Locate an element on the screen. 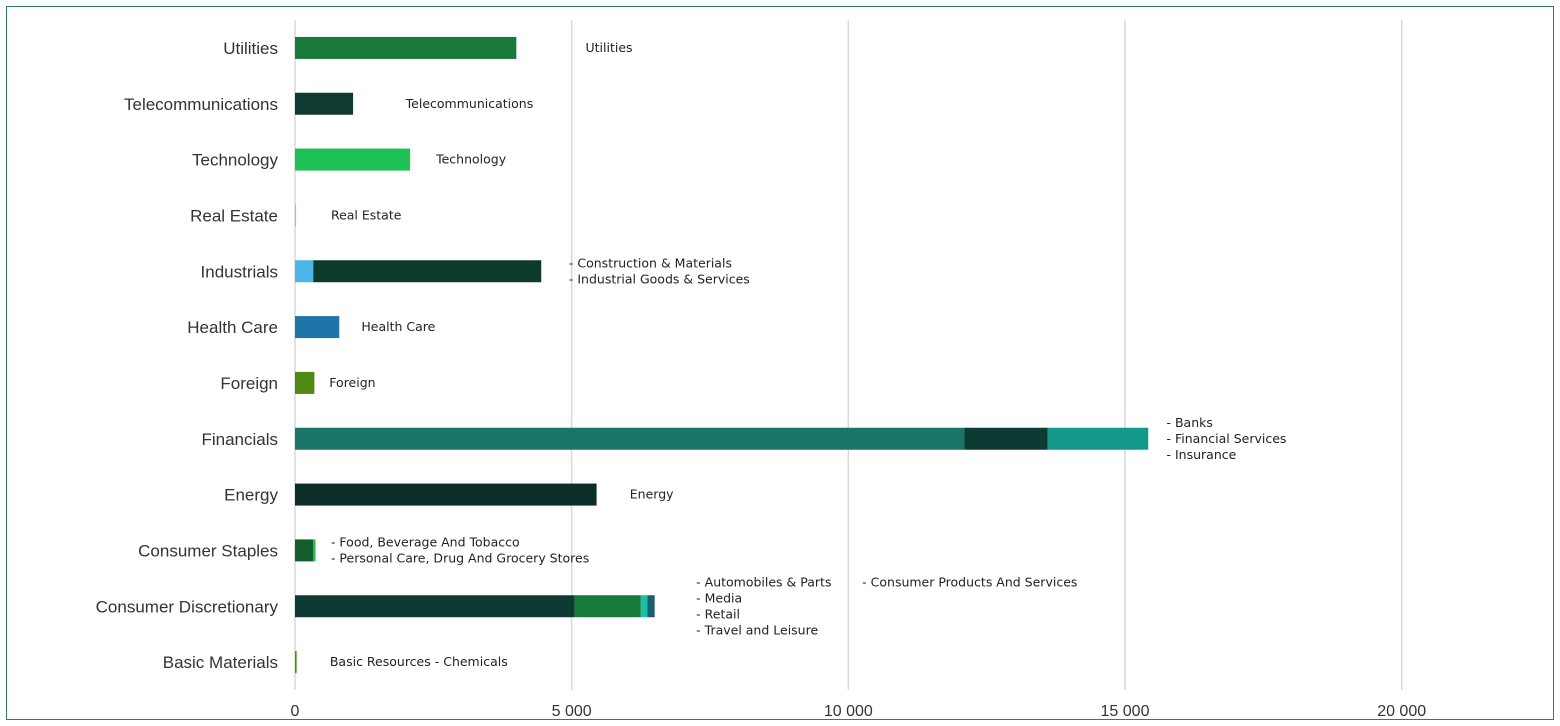 The width and height of the screenshot is (1560, 726). bar-annotation: - Banks is located at coordinates (1190, 422).